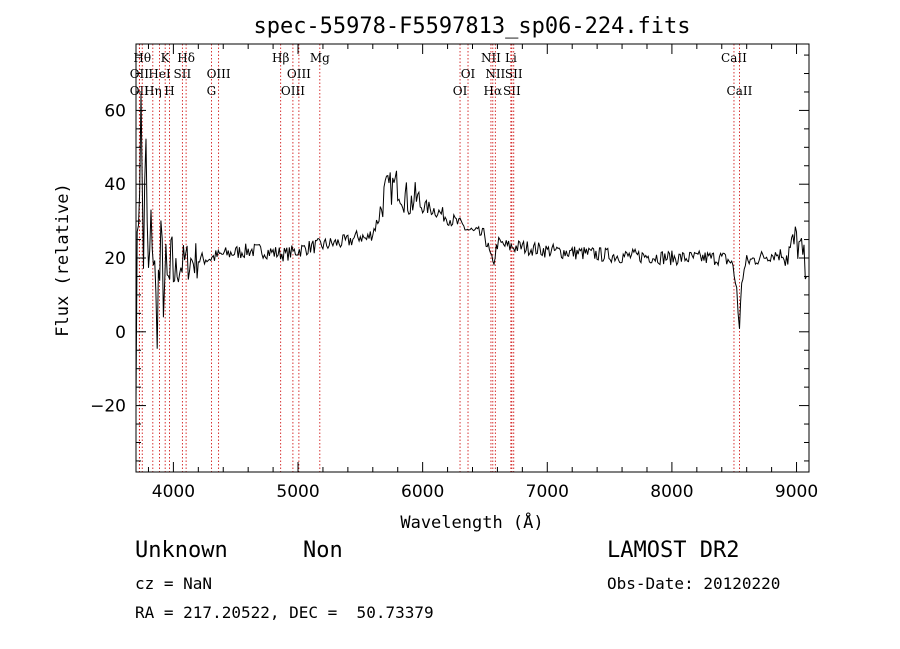  What do you see at coordinates (323, 550) in the screenshot?
I see `object-subclass: Non` at bounding box center [323, 550].